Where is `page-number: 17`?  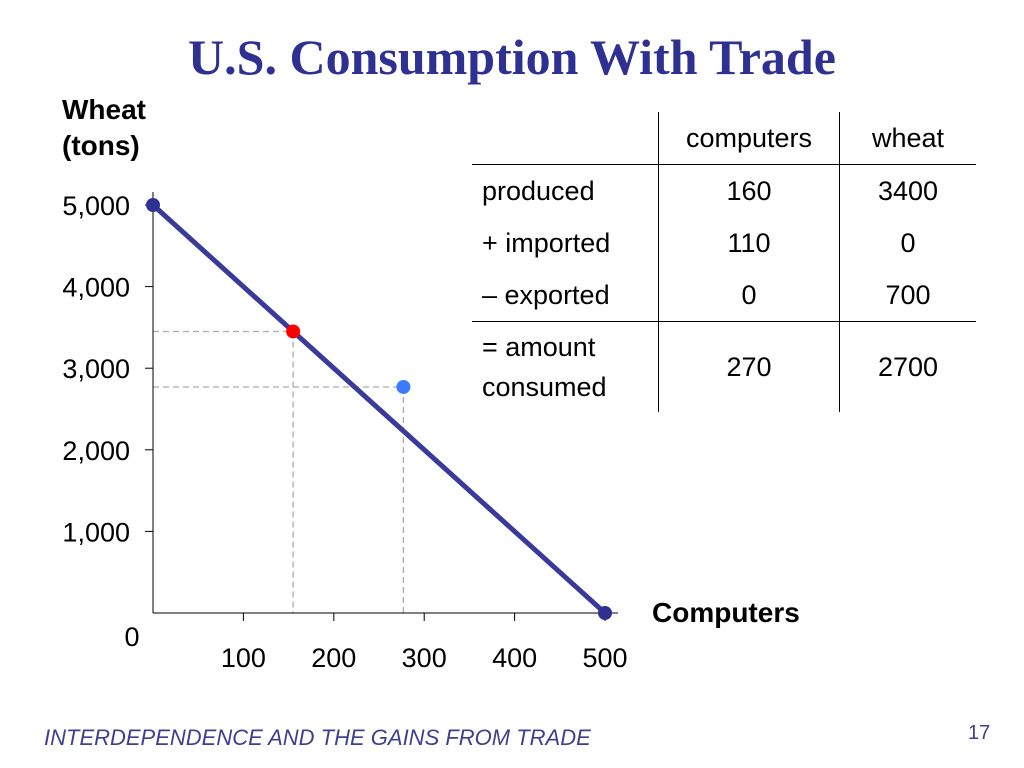
page-number: 17 is located at coordinates (979, 733).